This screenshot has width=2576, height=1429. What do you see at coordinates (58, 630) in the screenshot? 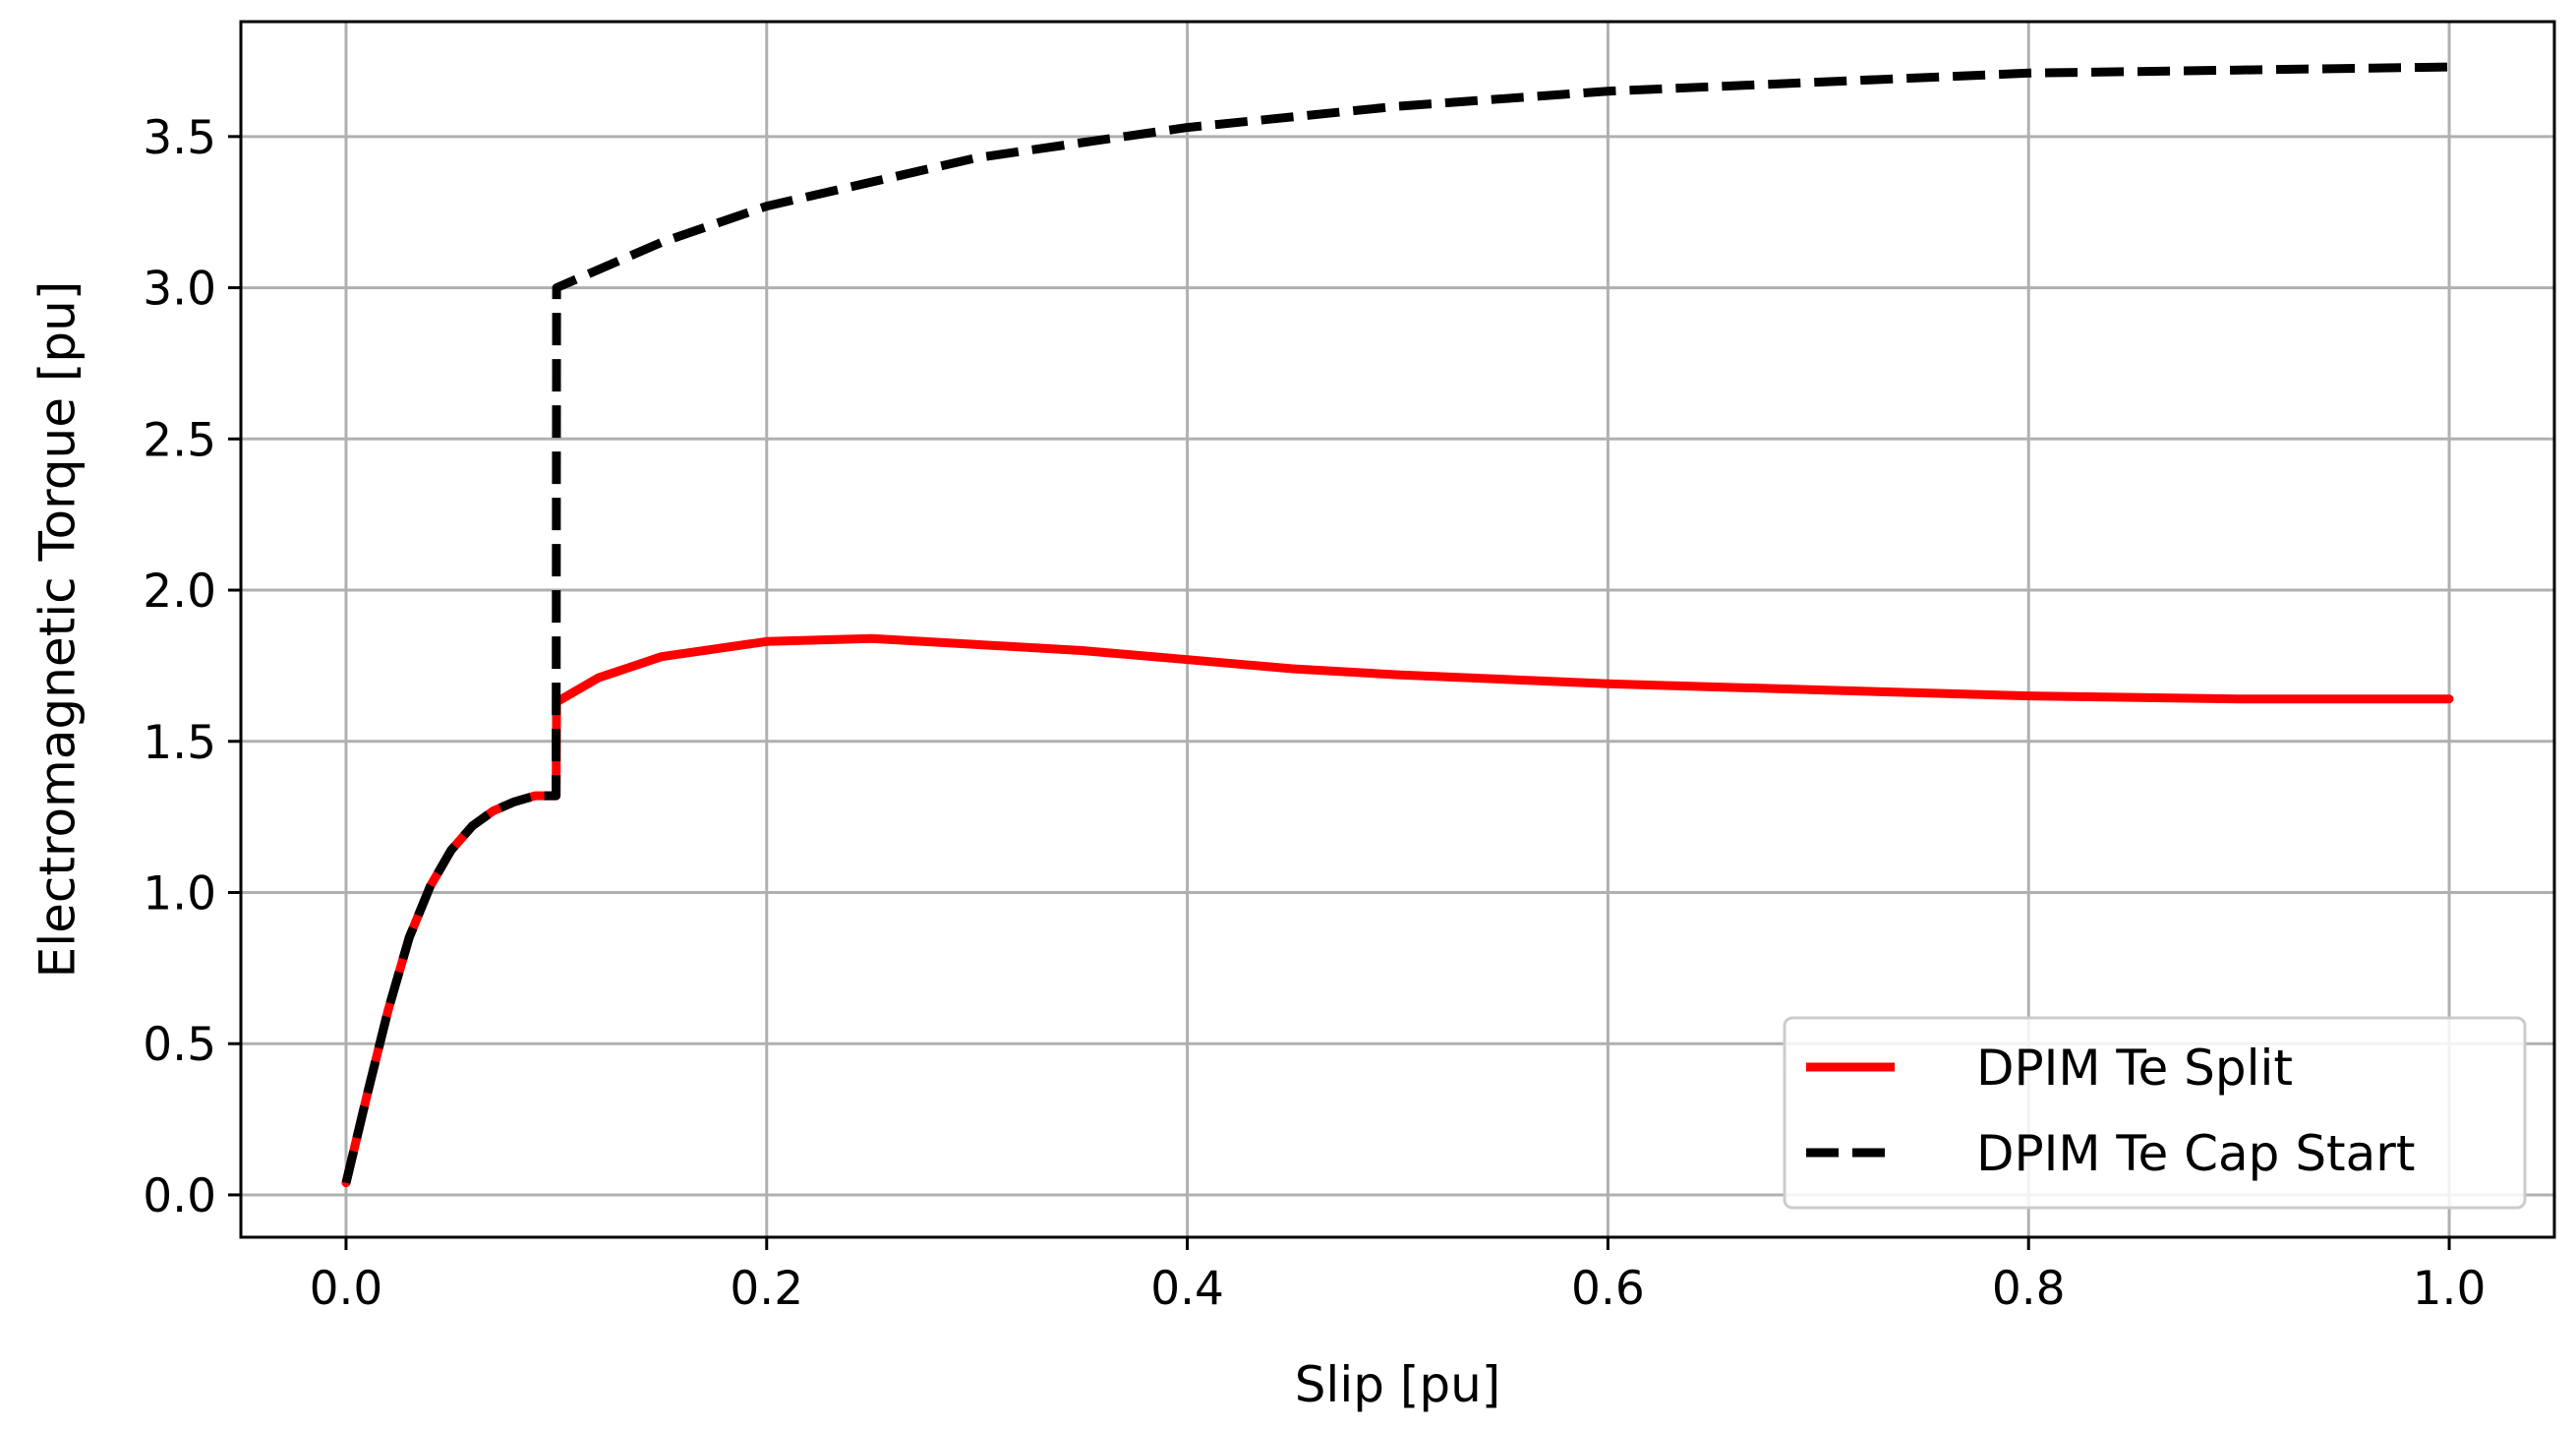
I see `y-axis-title: Electromagnetic Torque [pu]` at bounding box center [58, 630].